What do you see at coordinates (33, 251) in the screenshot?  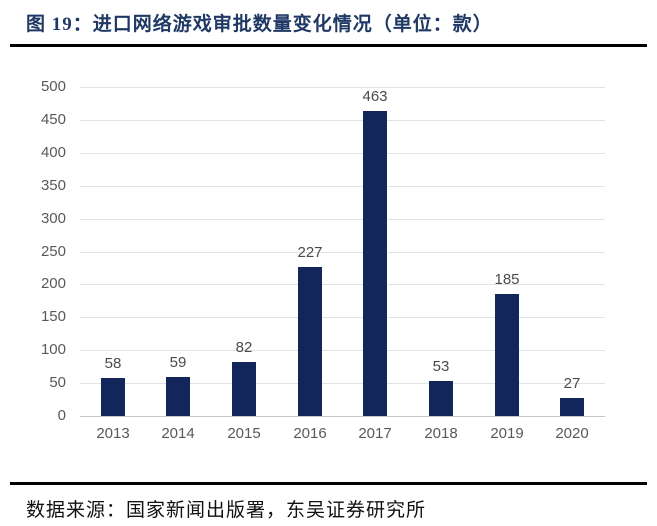 I see `y-axis: 0 50 100 150 200 250 300 350 400 450 500` at bounding box center [33, 251].